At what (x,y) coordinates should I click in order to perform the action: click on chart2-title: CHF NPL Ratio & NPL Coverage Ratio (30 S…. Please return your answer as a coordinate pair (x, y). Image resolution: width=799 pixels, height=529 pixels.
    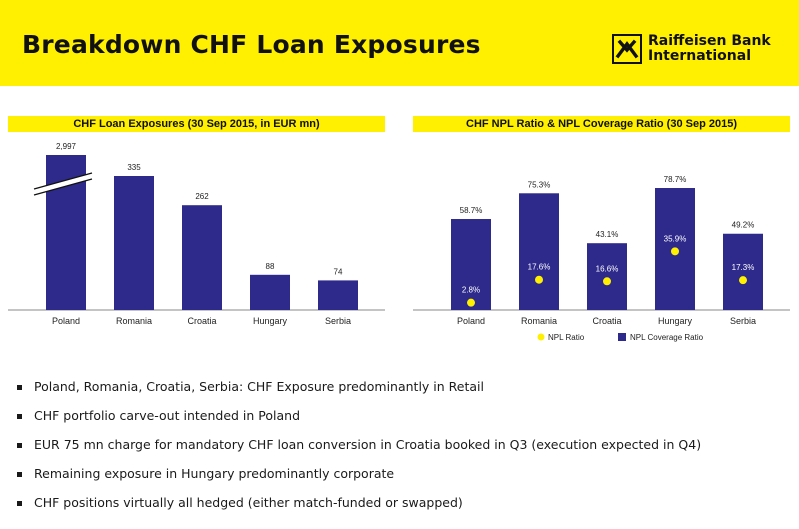
    Looking at the image, I should click on (601, 124).